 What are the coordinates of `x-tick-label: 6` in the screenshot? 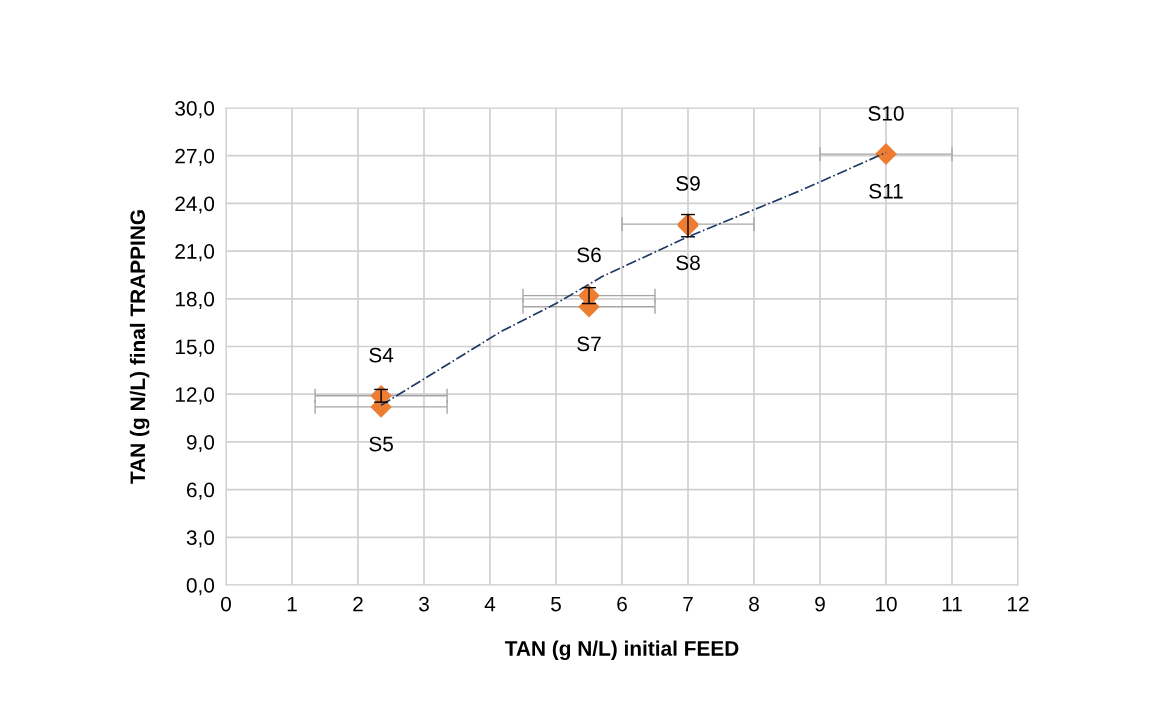 It's located at (622, 604).